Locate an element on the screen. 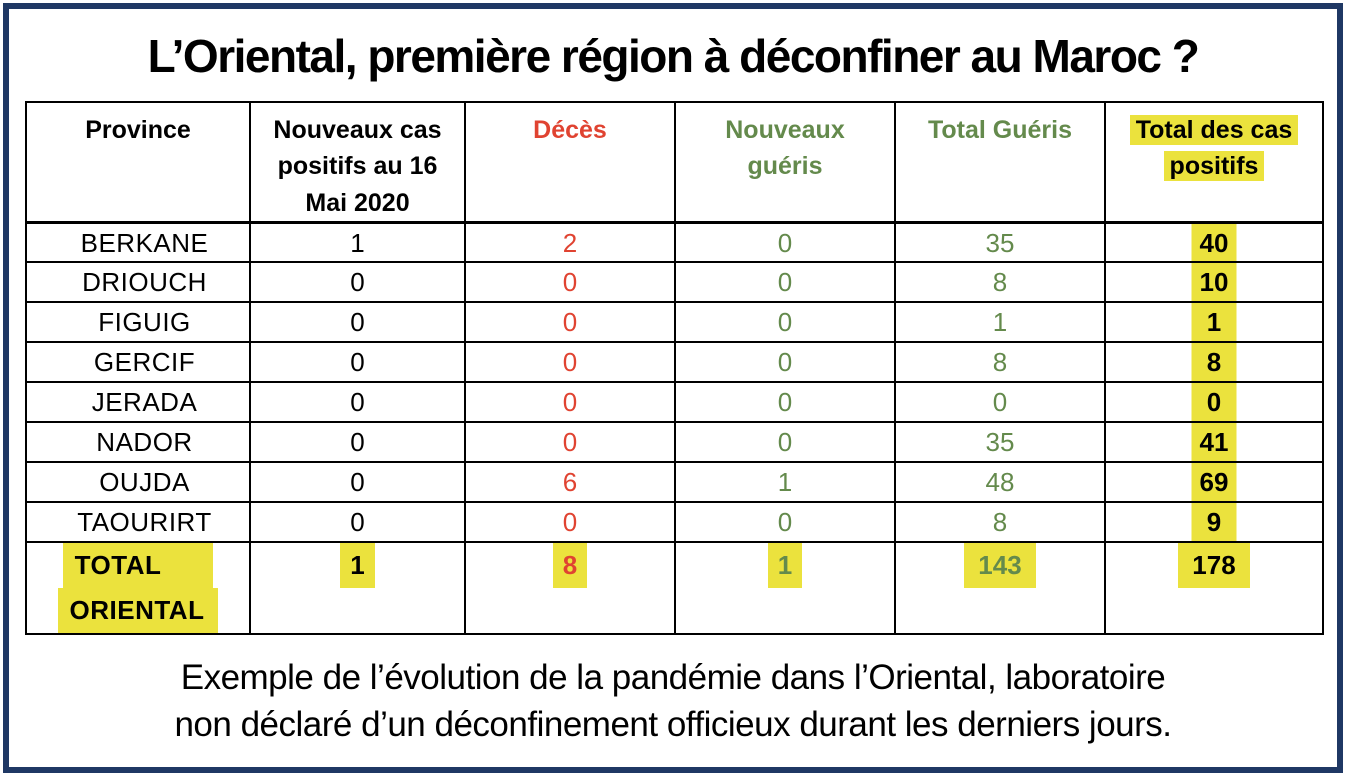  deaths-cell: 6 is located at coordinates (570, 482).